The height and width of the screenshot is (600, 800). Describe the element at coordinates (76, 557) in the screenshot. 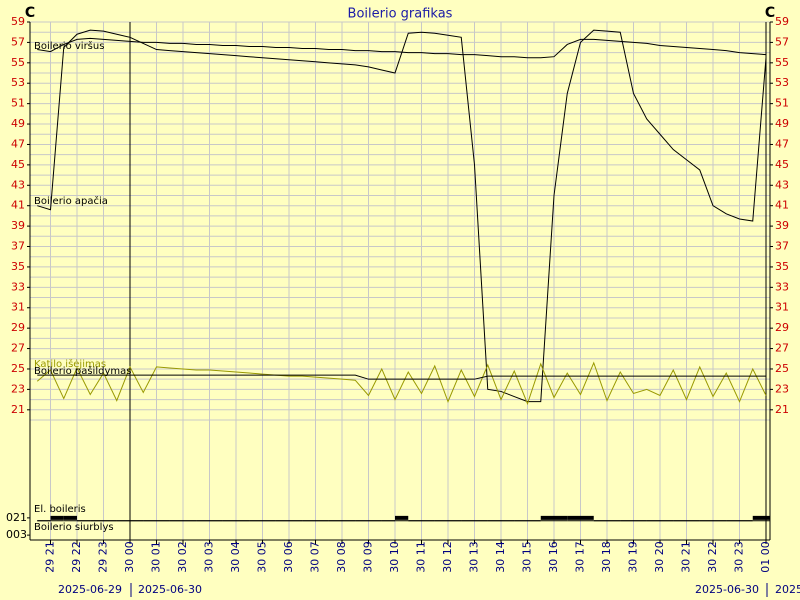

I see `x-tick-label: 29 22` at that location.